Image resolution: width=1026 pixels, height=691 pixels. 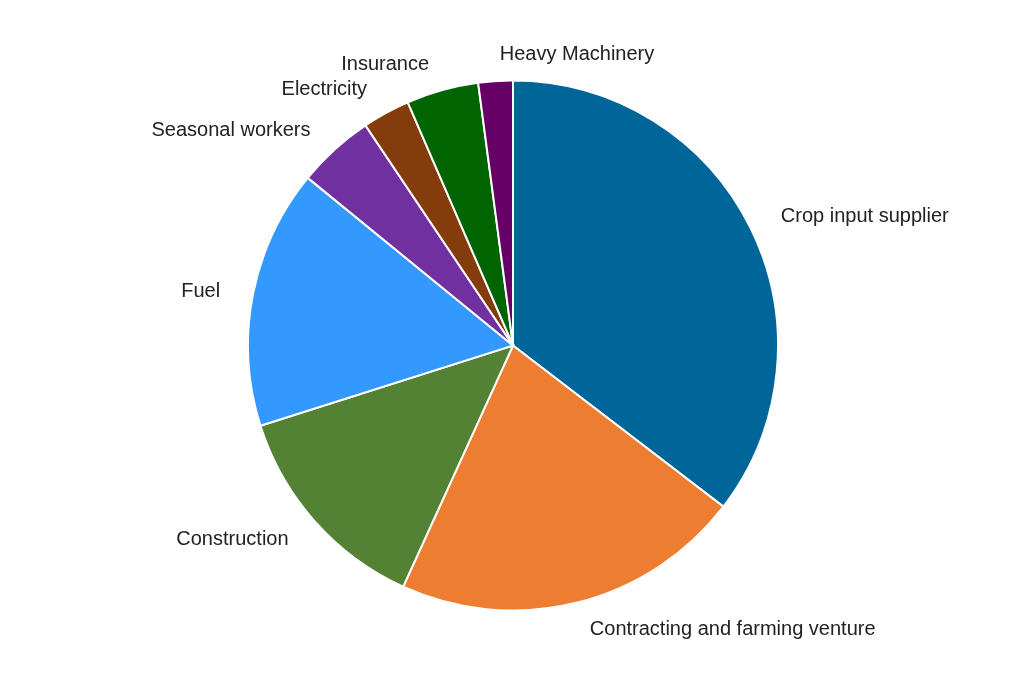 What do you see at coordinates (577, 53) in the screenshot?
I see `slice-label: Heavy Machinery` at bounding box center [577, 53].